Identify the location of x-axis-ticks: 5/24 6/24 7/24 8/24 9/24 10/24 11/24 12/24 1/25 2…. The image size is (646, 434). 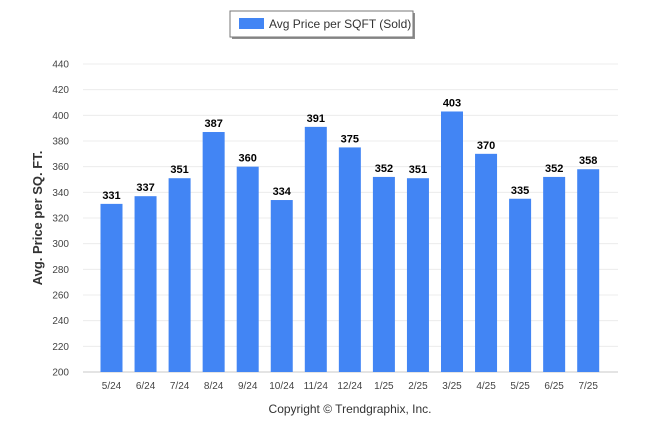
(350, 386).